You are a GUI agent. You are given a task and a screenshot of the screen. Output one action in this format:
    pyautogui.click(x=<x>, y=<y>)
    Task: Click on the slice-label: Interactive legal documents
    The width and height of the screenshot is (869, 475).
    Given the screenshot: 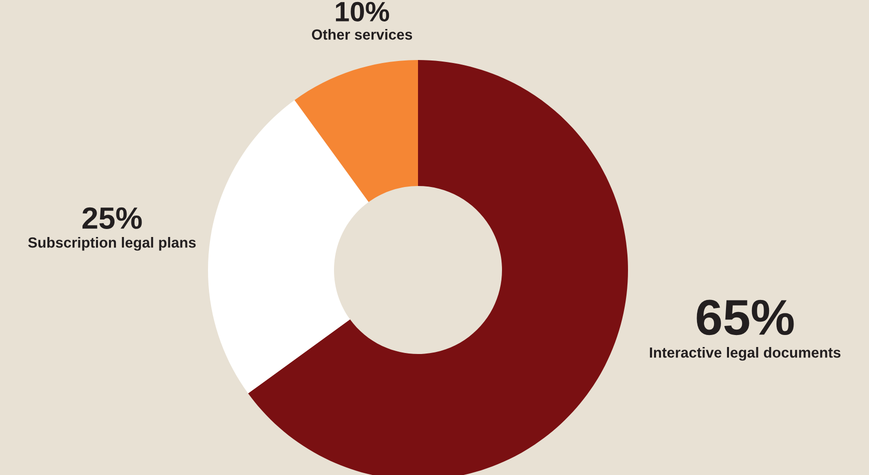 What is the action you would take?
    pyautogui.click(x=745, y=354)
    